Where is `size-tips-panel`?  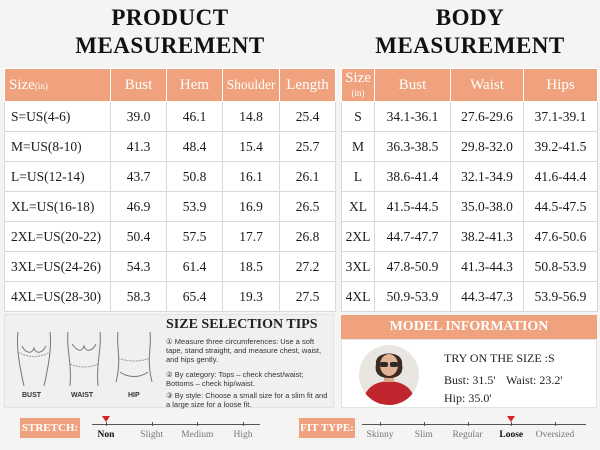 size-tips-panel is located at coordinates (169, 361).